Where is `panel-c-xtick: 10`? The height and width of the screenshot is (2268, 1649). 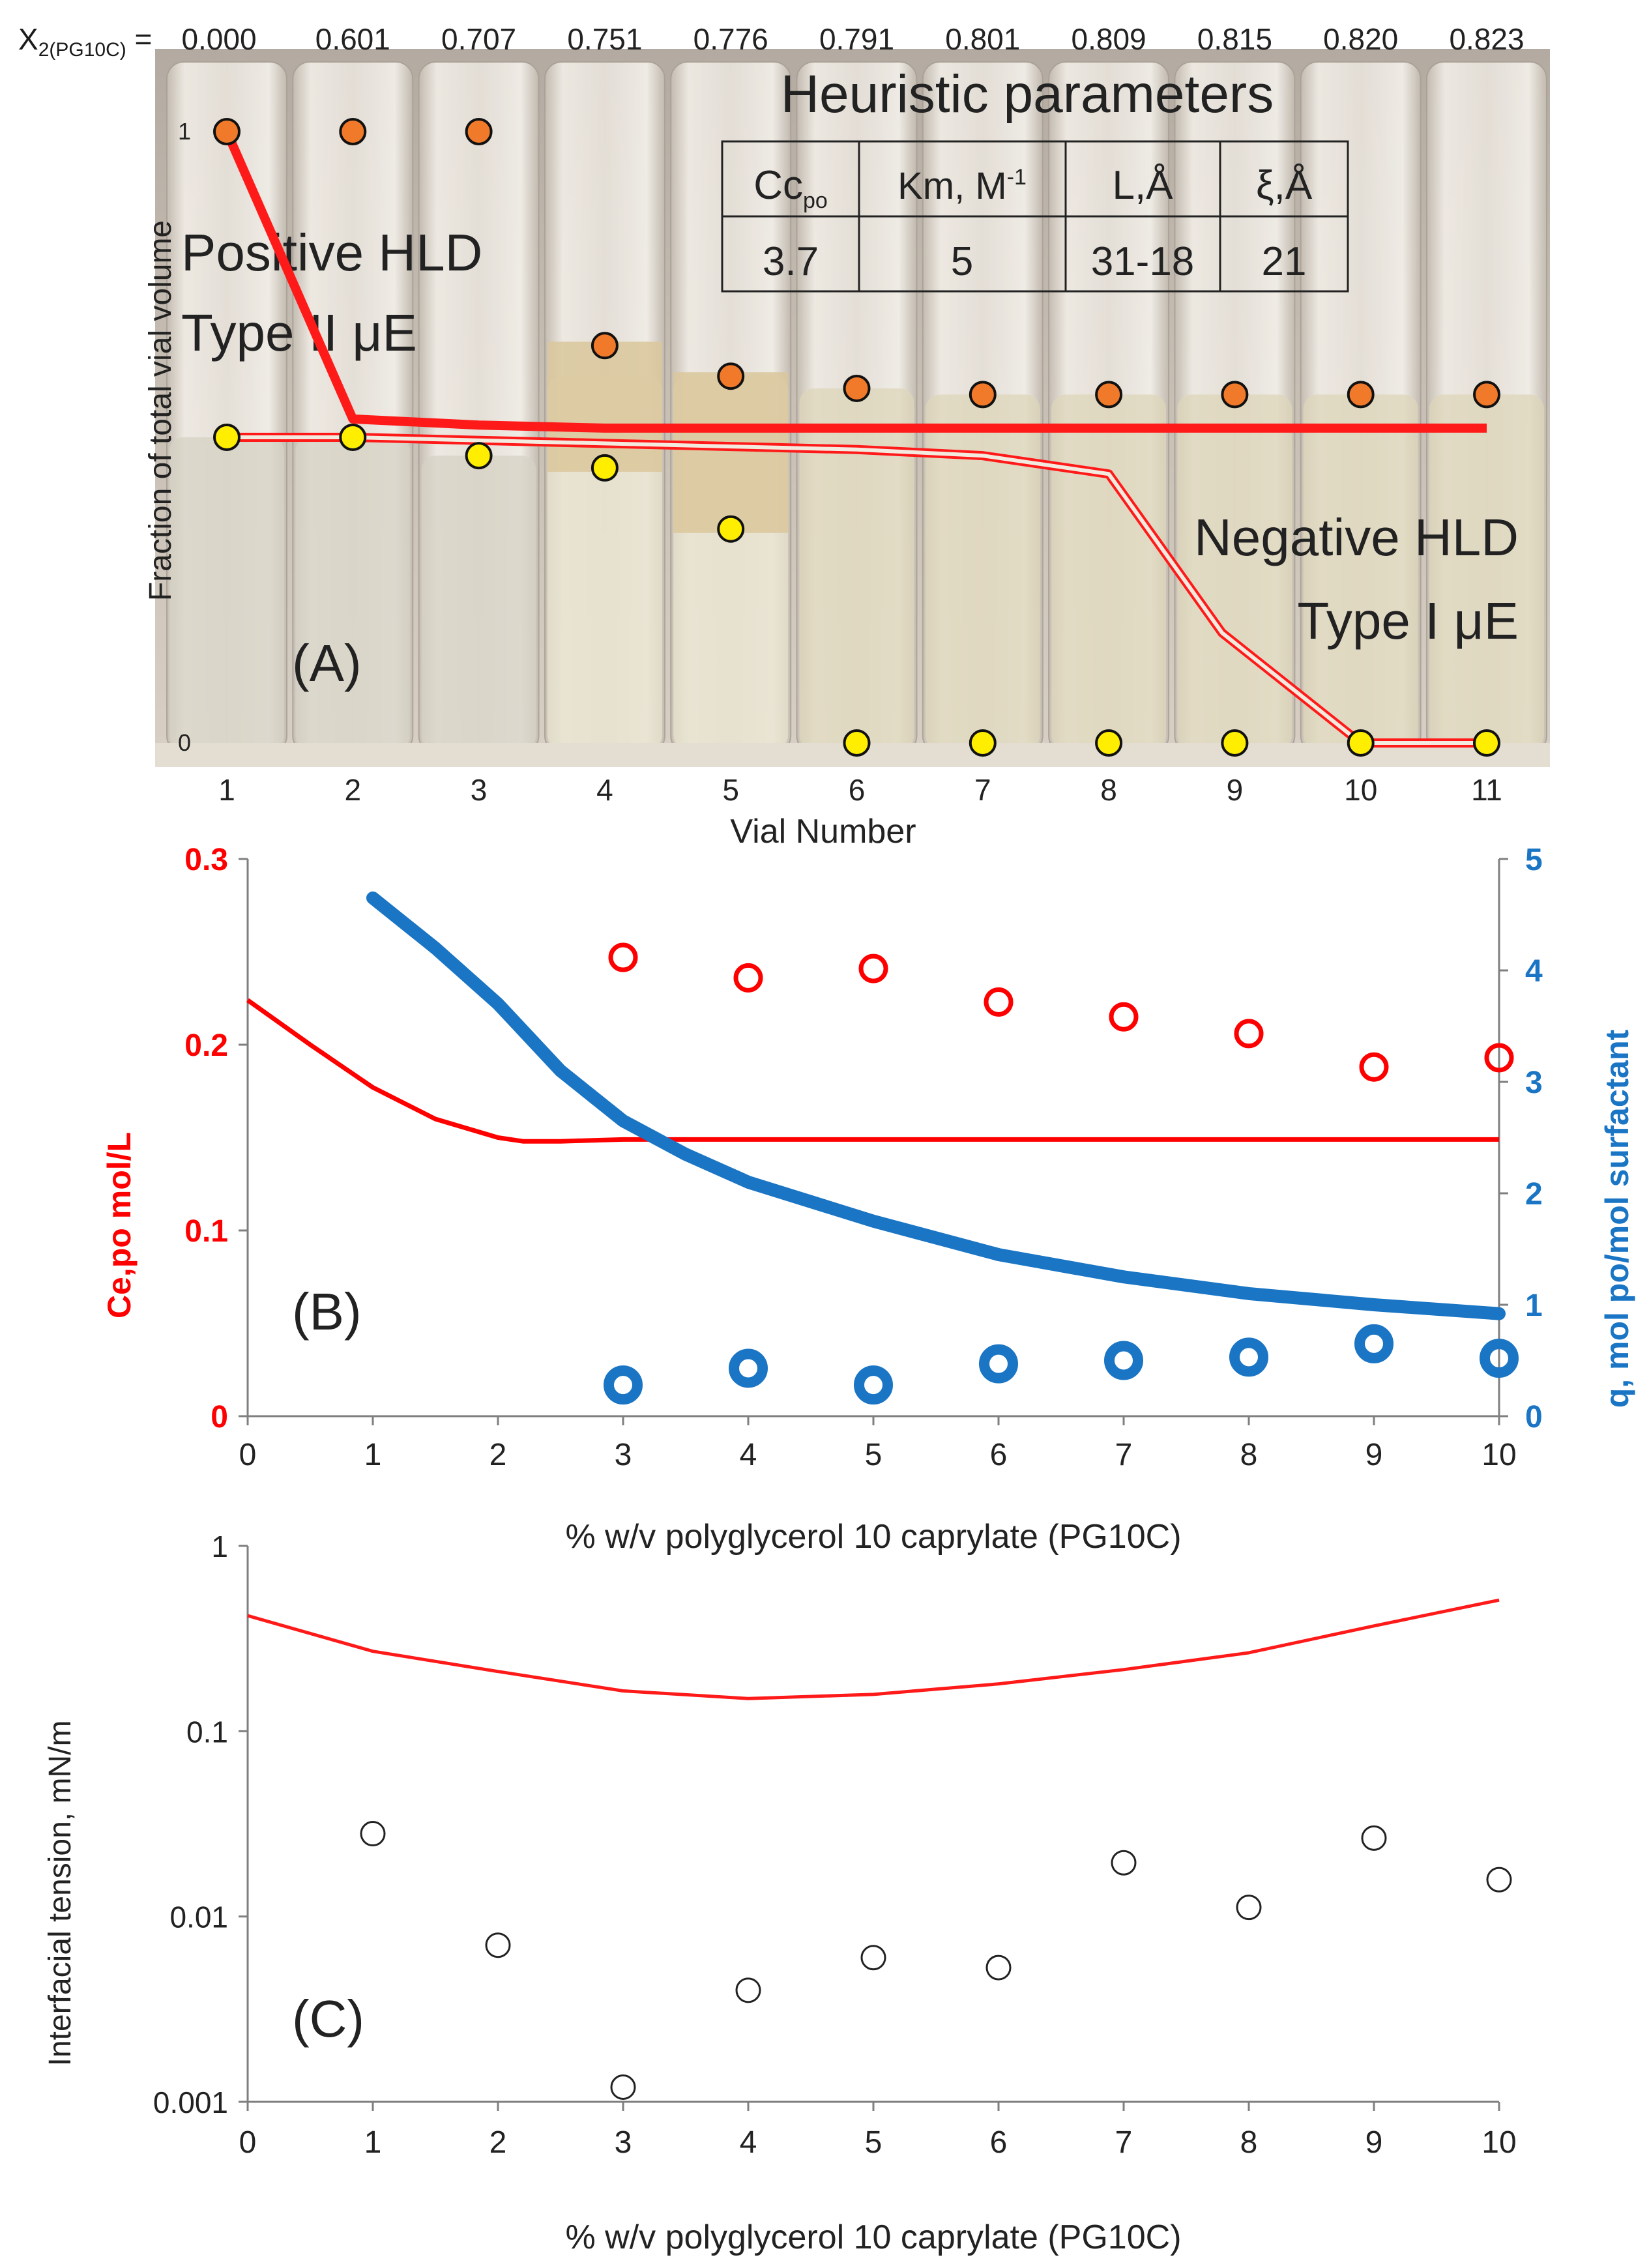
panel-c-xtick: 10 is located at coordinates (1499, 2142).